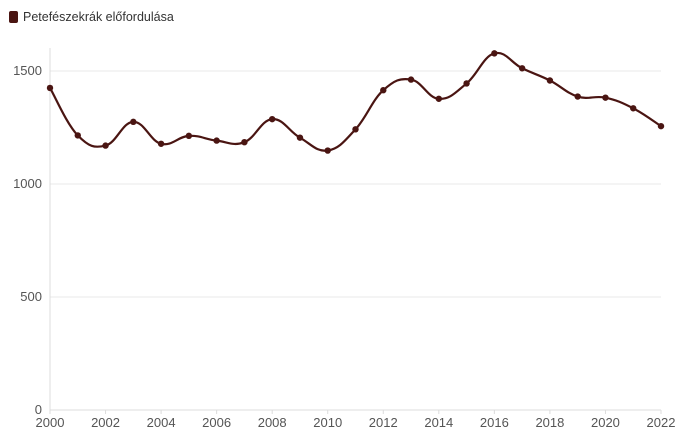 The image size is (690, 441). I want to click on x-tick-label: 2016, so click(494, 422).